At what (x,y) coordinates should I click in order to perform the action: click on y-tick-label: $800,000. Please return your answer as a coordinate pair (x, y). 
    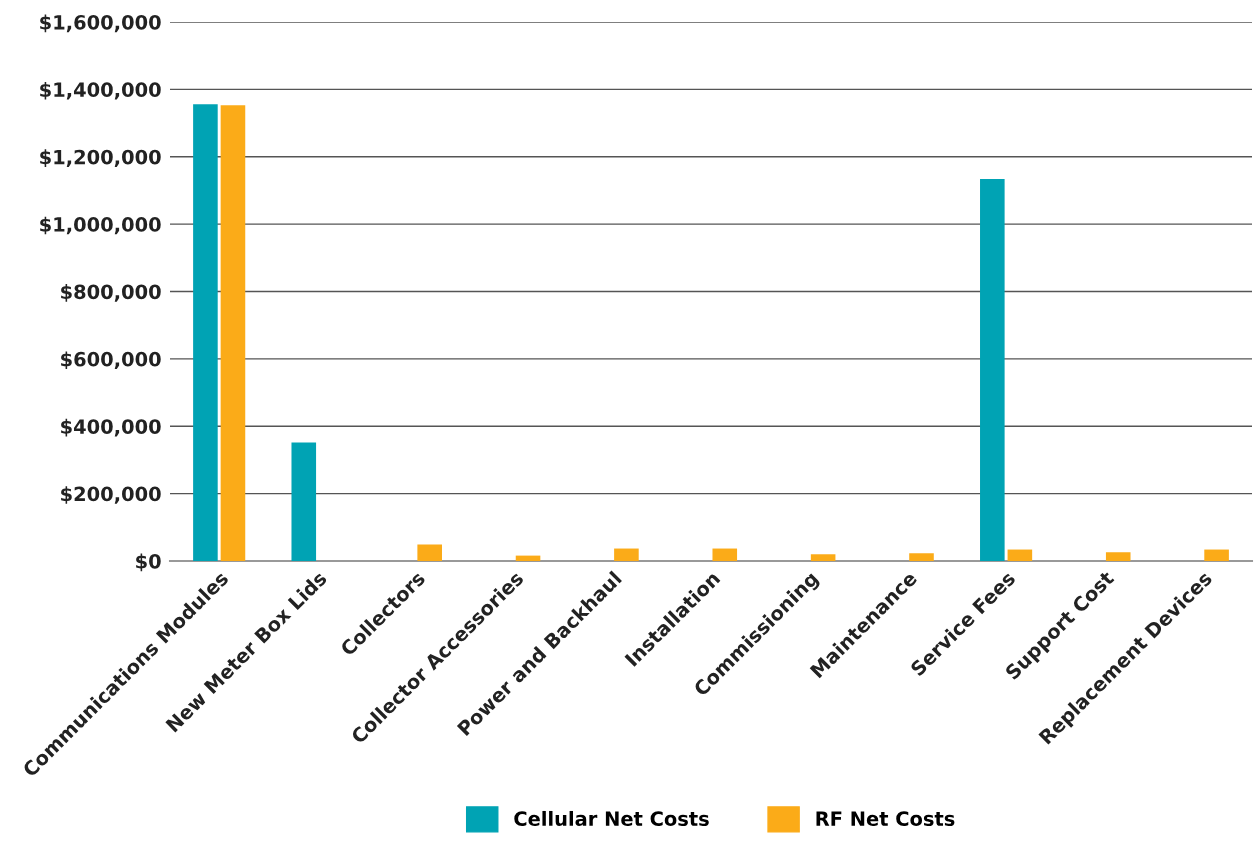
    Looking at the image, I should click on (111, 293).